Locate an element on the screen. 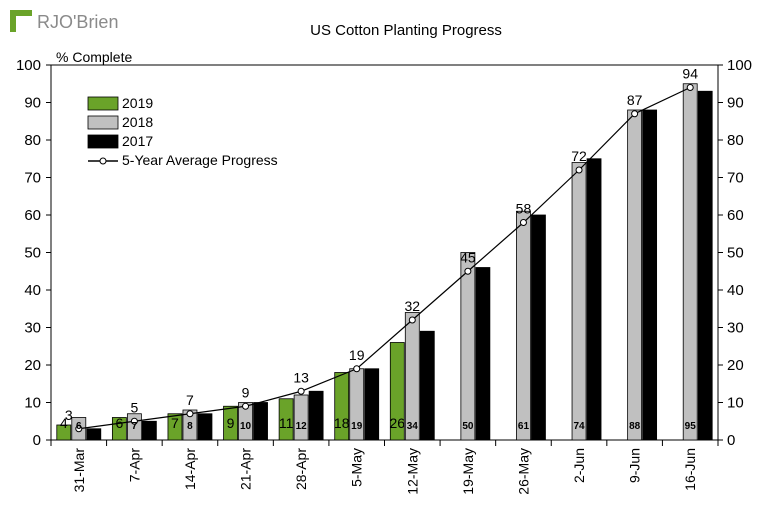 This screenshot has width=763, height=516. y-tick-label-left: 90 is located at coordinates (32, 103).